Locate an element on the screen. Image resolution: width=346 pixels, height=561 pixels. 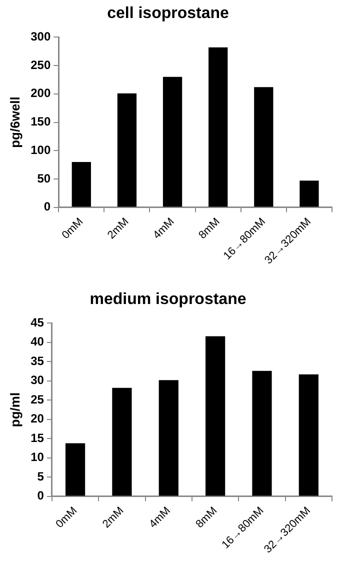
y-tick-label: 25 is located at coordinates (37, 399).